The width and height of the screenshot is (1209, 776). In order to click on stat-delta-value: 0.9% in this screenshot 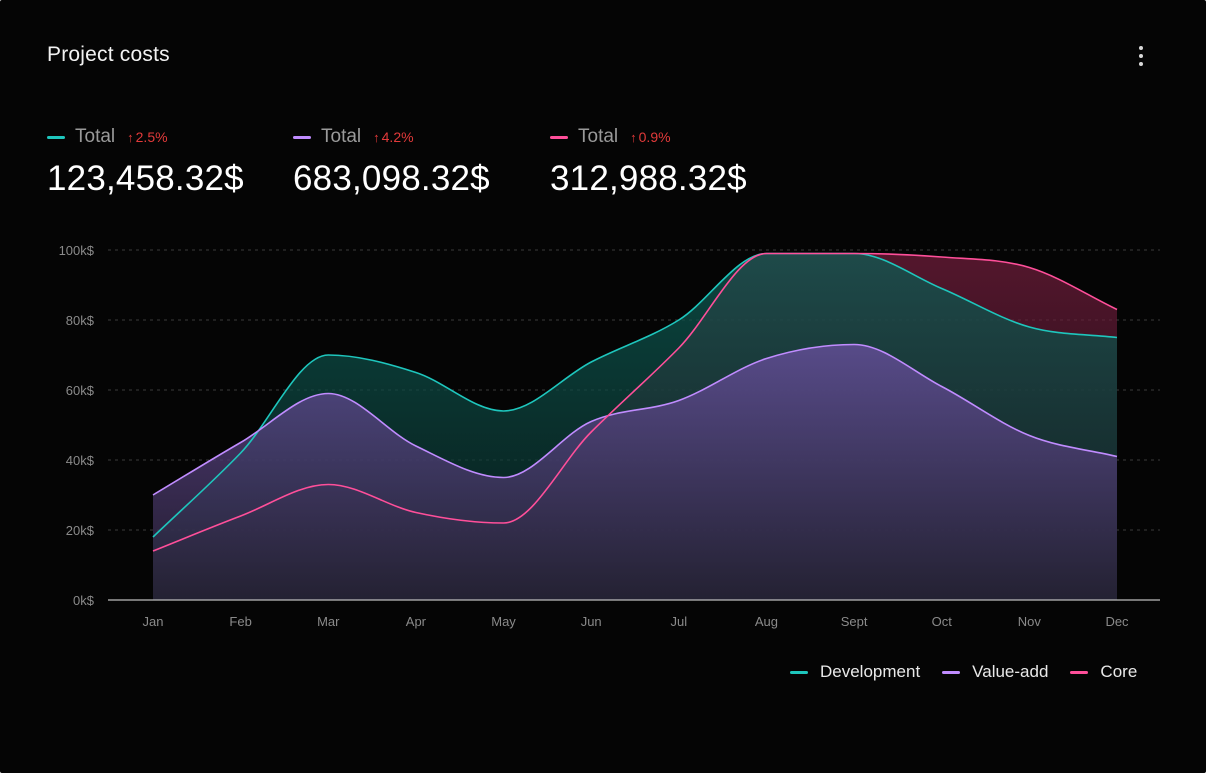, I will do `click(654, 137)`.